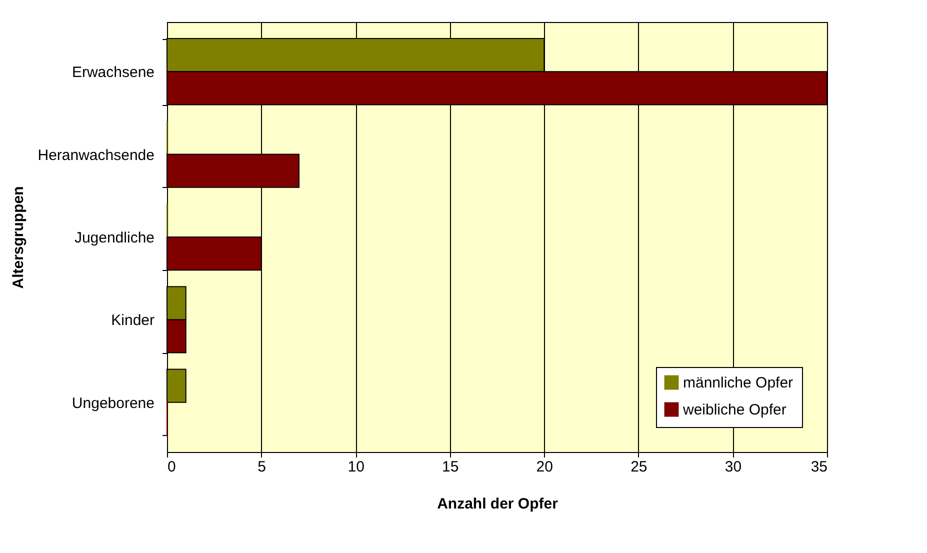 The height and width of the screenshot is (553, 927). Describe the element at coordinates (96, 155) in the screenshot. I see `y-tick-label: Heranwachsende` at that location.